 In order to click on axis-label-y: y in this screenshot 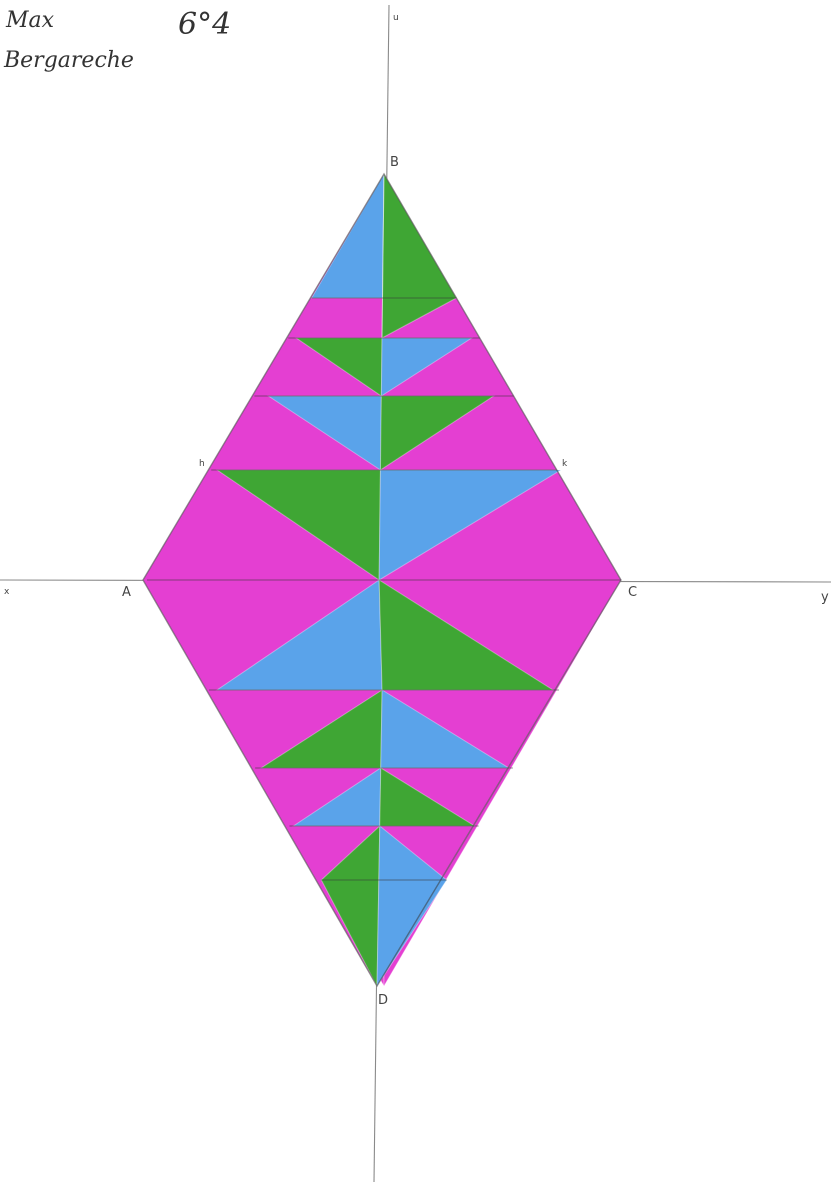, I will do `click(825, 597)`.